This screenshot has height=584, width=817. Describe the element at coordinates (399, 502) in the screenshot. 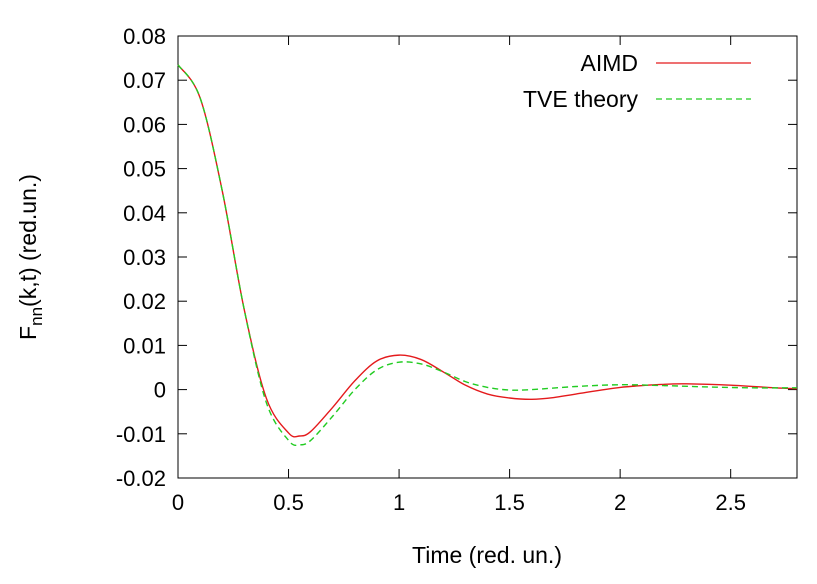

I see `x-tick-label: 1` at that location.